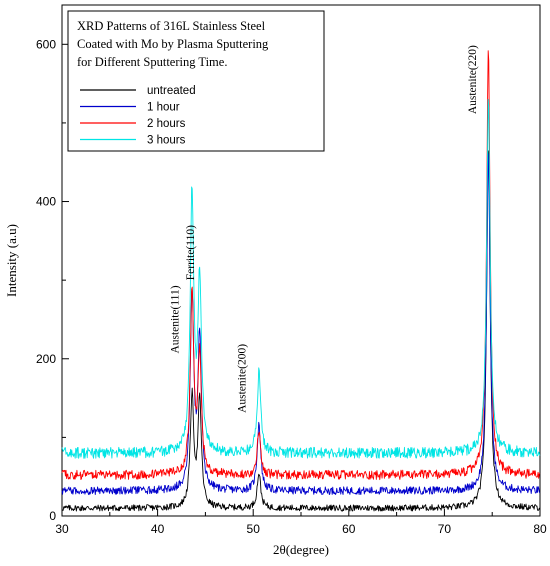 Image resolution: width=550 pixels, height=566 pixels. I want to click on y-tick-label: 600, so click(46, 44).